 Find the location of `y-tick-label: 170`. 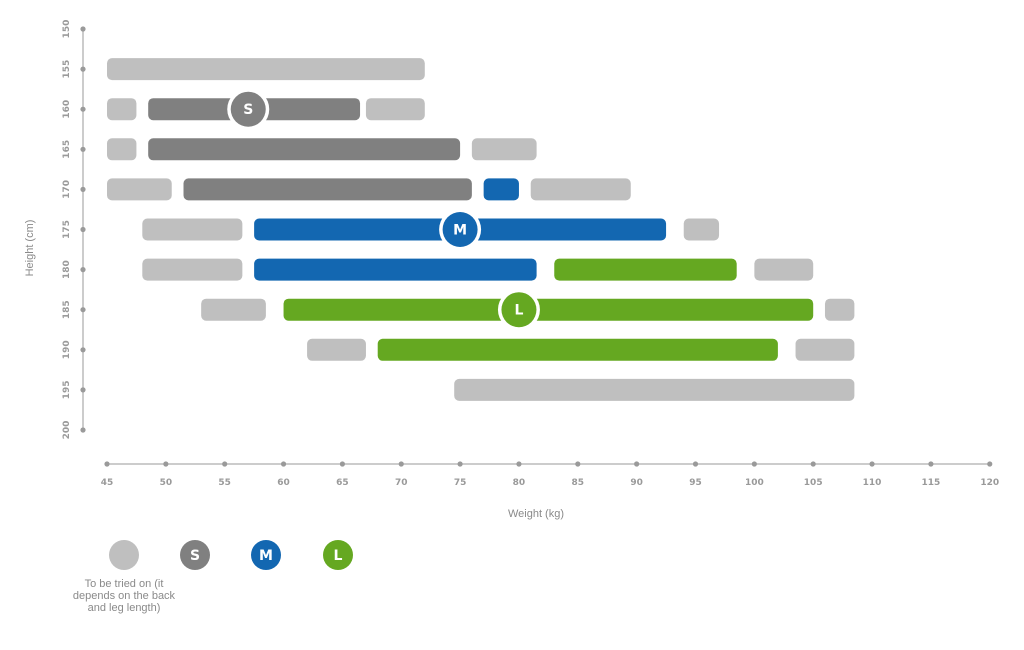

y-tick-label: 170 is located at coordinates (67, 189).